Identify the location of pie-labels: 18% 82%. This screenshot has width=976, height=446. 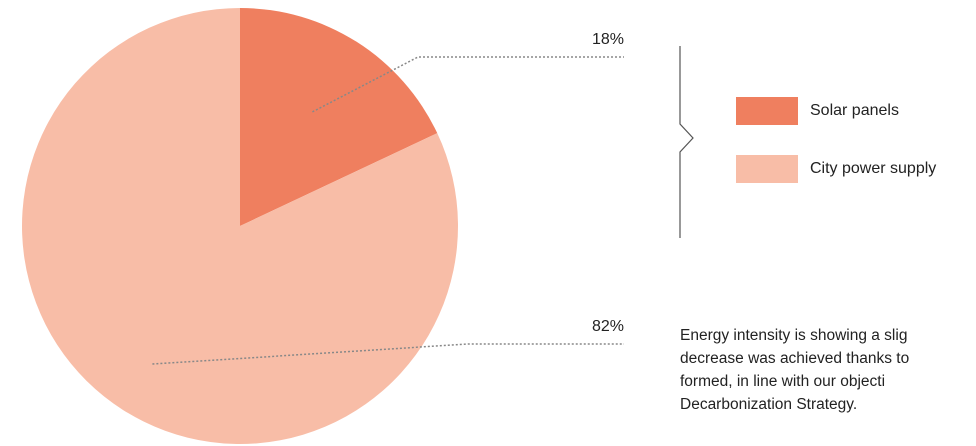
(608, 183).